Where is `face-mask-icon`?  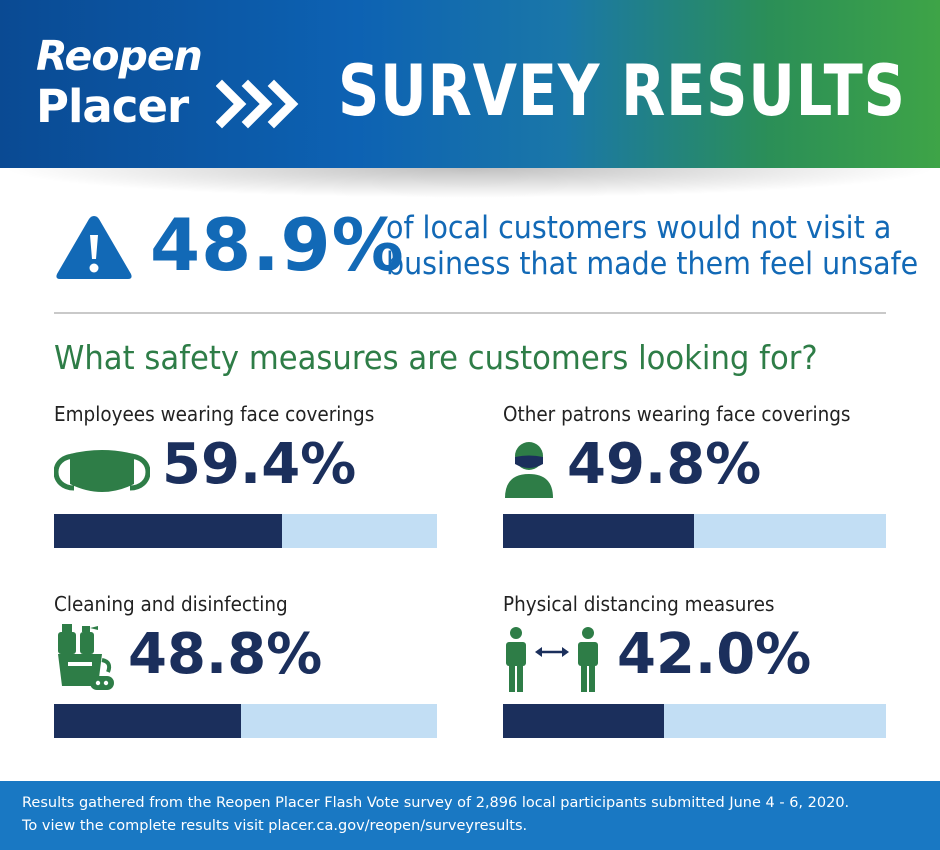 face-mask-icon is located at coordinates (102, 471).